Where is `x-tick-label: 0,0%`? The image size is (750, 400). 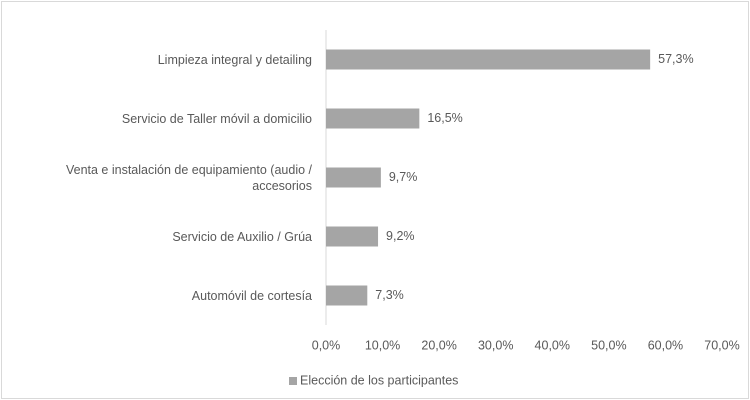 x-tick-label: 0,0% is located at coordinates (326, 345).